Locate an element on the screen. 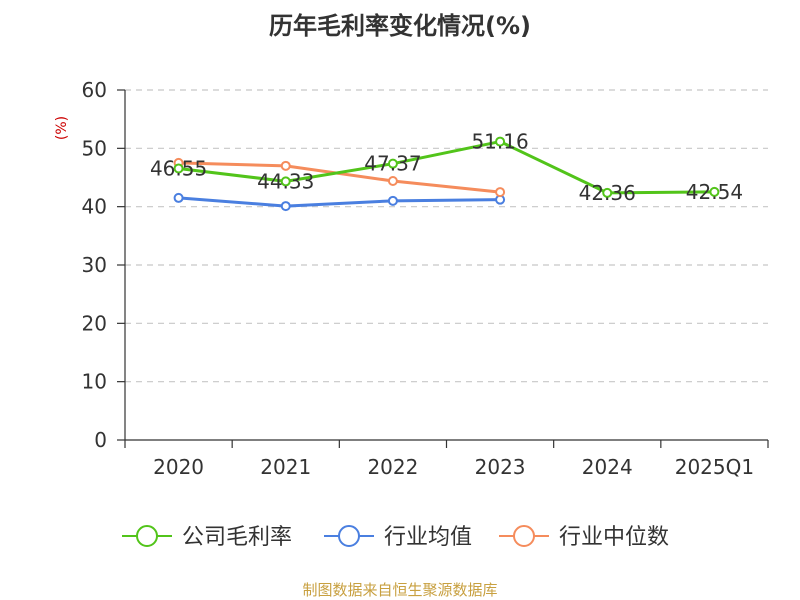 This screenshot has width=800, height=600. data-label: 44.33 is located at coordinates (285, 181).